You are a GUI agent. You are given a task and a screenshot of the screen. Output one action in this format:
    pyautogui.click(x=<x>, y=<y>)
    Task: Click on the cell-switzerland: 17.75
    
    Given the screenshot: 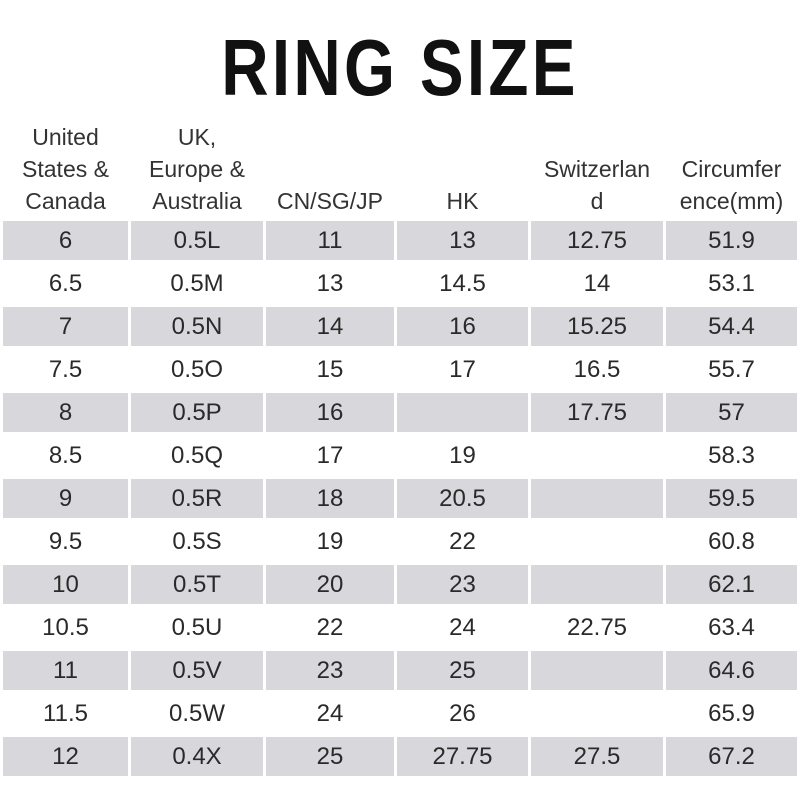 What is the action you would take?
    pyautogui.click(x=597, y=412)
    